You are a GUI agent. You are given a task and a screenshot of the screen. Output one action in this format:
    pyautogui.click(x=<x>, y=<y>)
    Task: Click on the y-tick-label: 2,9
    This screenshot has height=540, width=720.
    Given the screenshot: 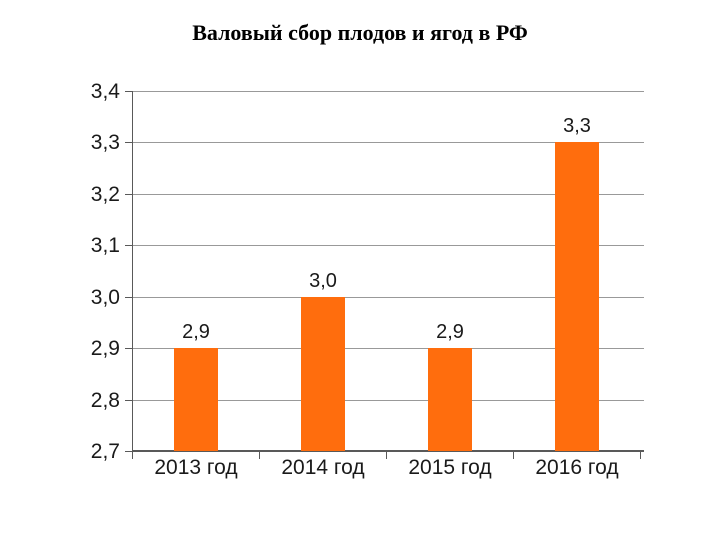 What is the action you would take?
    pyautogui.click(x=105, y=348)
    